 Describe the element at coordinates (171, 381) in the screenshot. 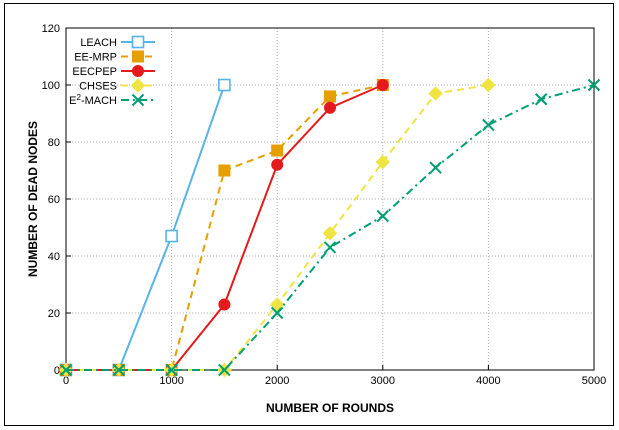

I see `x-tick-label: 1000` at that location.